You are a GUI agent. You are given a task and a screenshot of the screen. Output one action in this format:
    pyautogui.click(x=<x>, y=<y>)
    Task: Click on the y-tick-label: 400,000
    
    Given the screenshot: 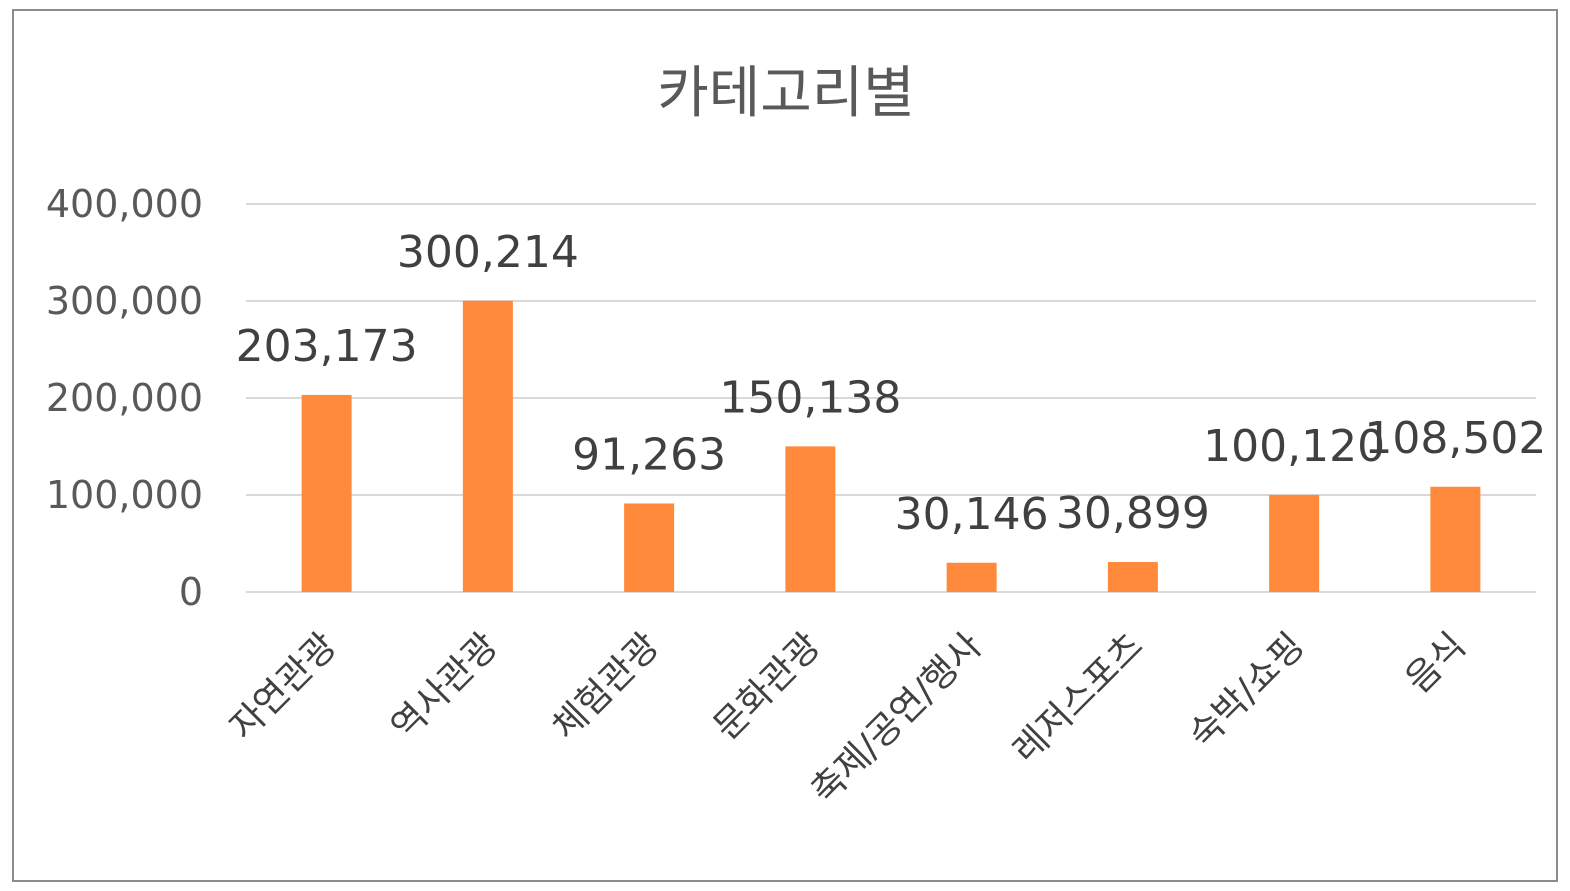 What is the action you would take?
    pyautogui.click(x=124, y=204)
    